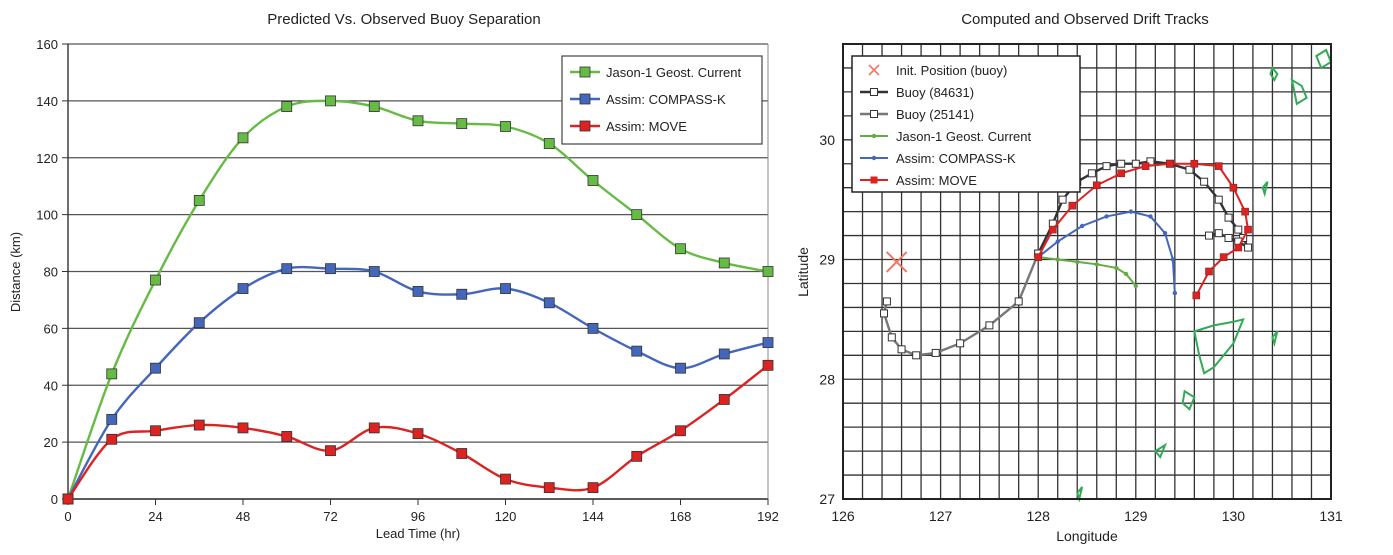  I want to click on y-tick-label: 80, so click(51, 272).